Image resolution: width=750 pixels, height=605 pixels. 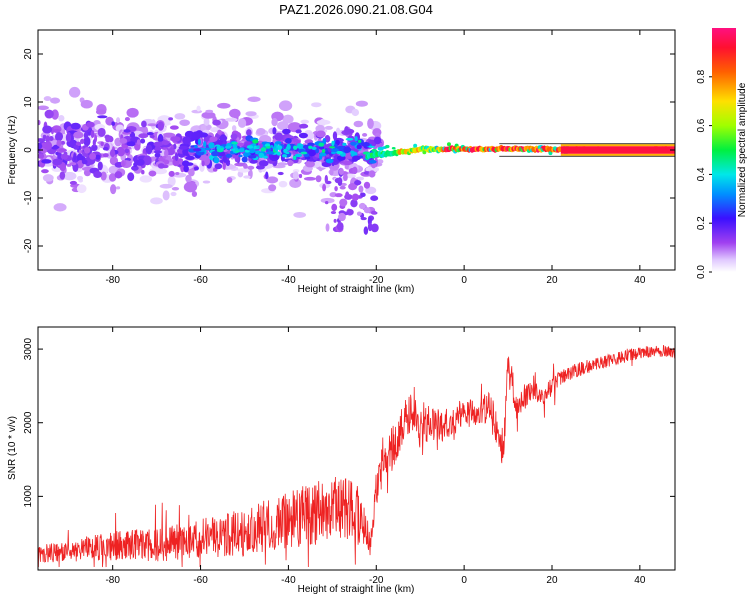 I want to click on colorbar-tick-label: 0.0, so click(x=701, y=272).